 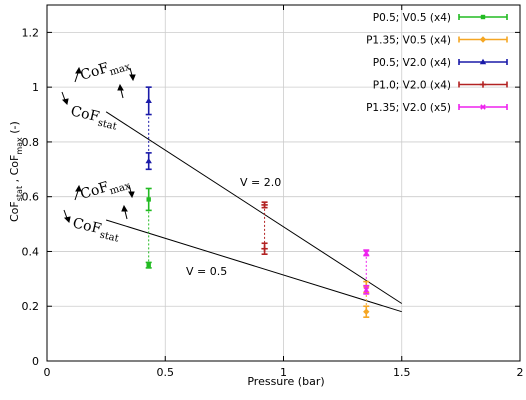 What do you see at coordinates (285, 381) in the screenshot?
I see `x-axis-label: Pressure (bar)` at bounding box center [285, 381].